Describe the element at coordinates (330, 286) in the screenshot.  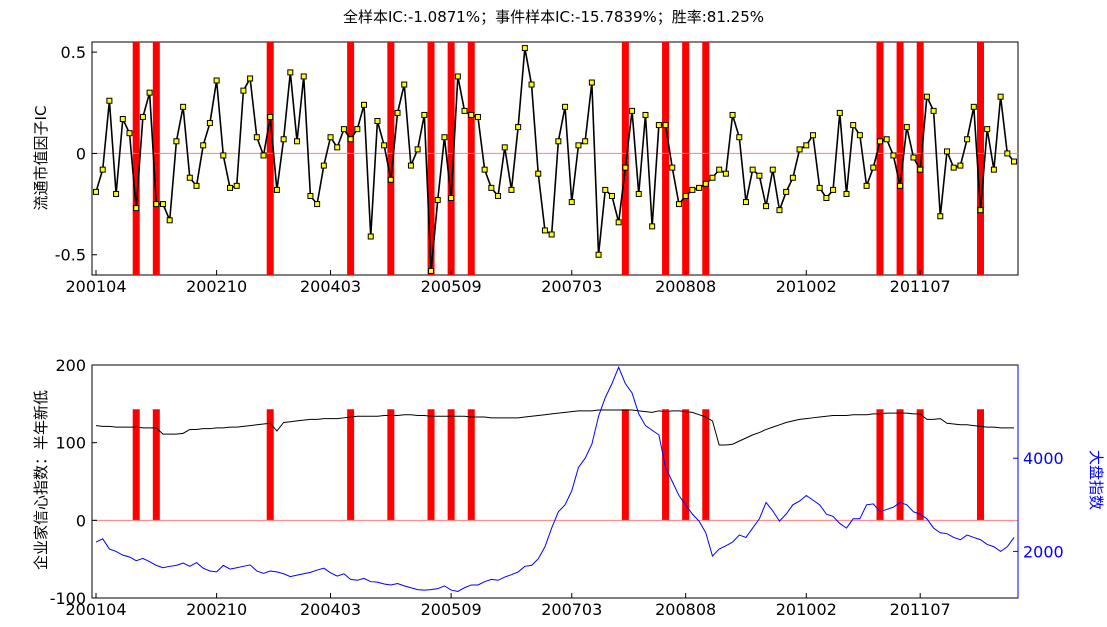
I see `x-tick-label: 200403` at that location.